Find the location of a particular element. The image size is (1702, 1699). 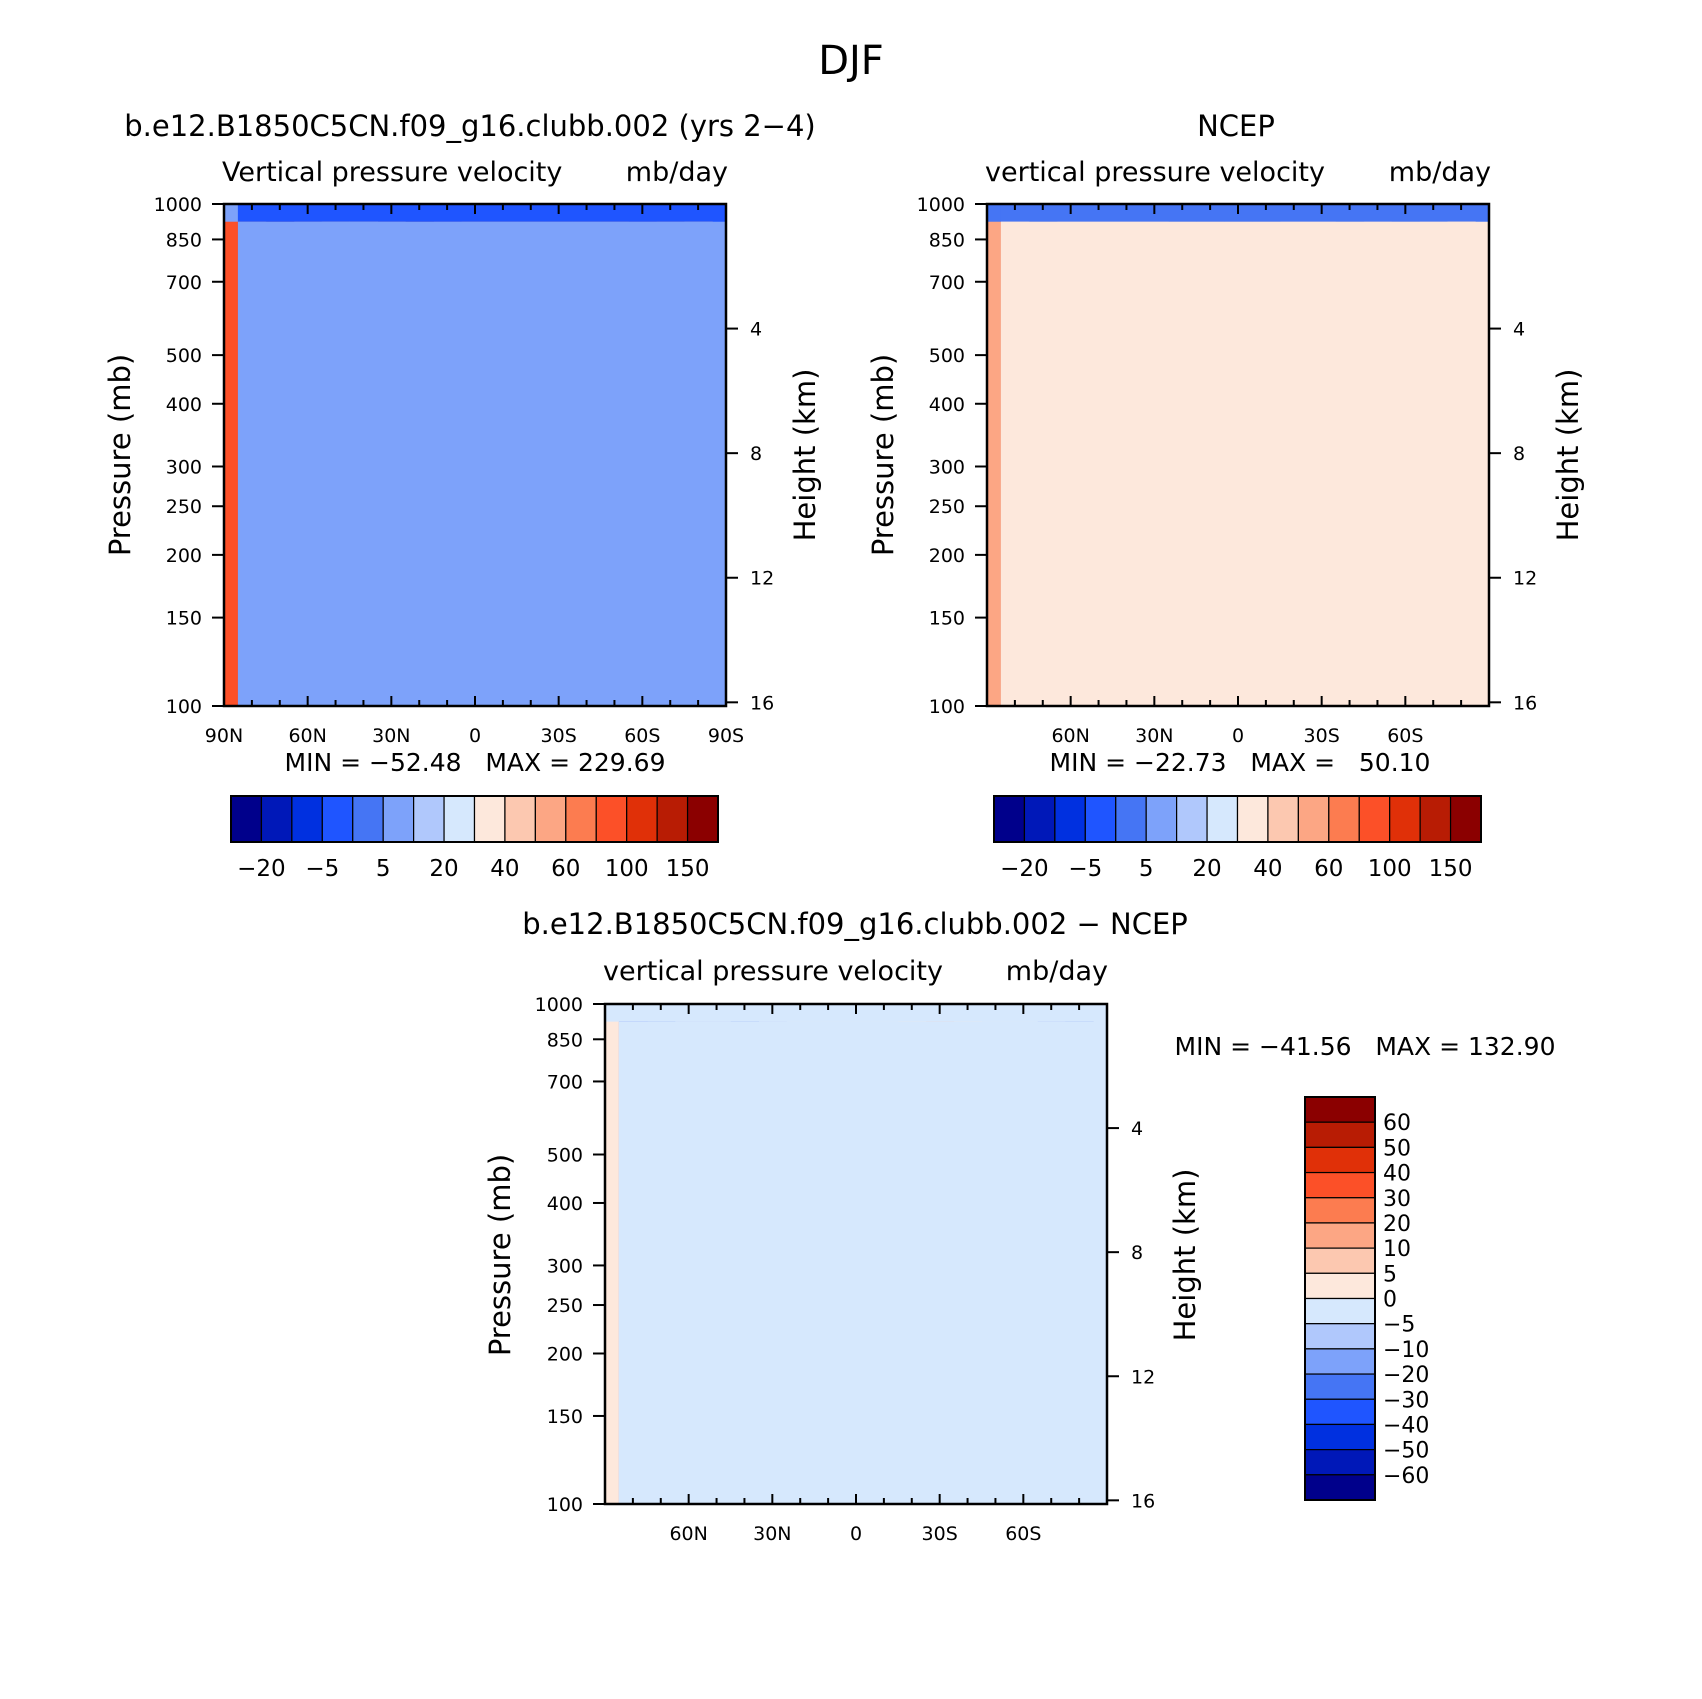

ncep-colorbar-label: −5 is located at coordinates (1085, 869).